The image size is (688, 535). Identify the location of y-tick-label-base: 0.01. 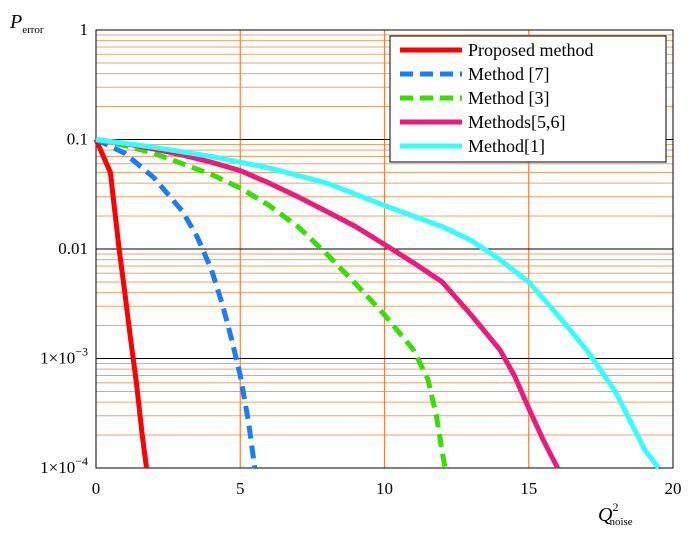
(73, 248).